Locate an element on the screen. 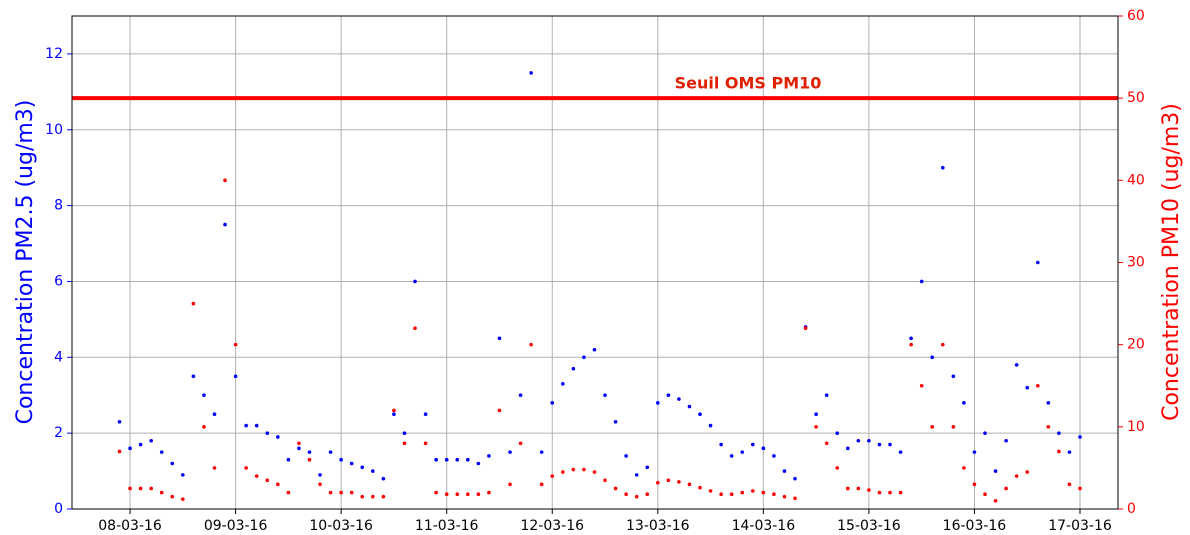 This screenshot has width=1190, height=535. y-tick-label: 6 is located at coordinates (58, 281).